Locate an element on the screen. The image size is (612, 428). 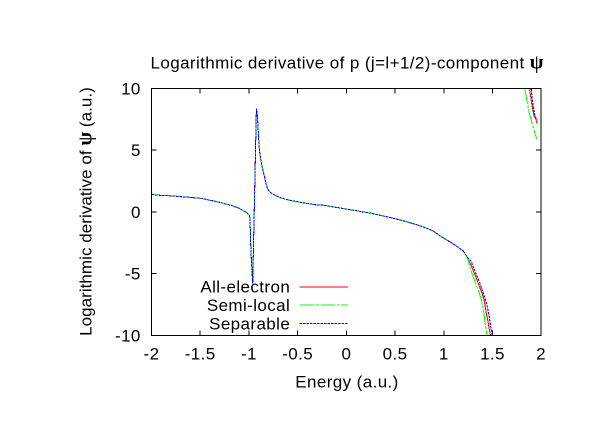
svg-text: -0.5 is located at coordinates (297, 353).